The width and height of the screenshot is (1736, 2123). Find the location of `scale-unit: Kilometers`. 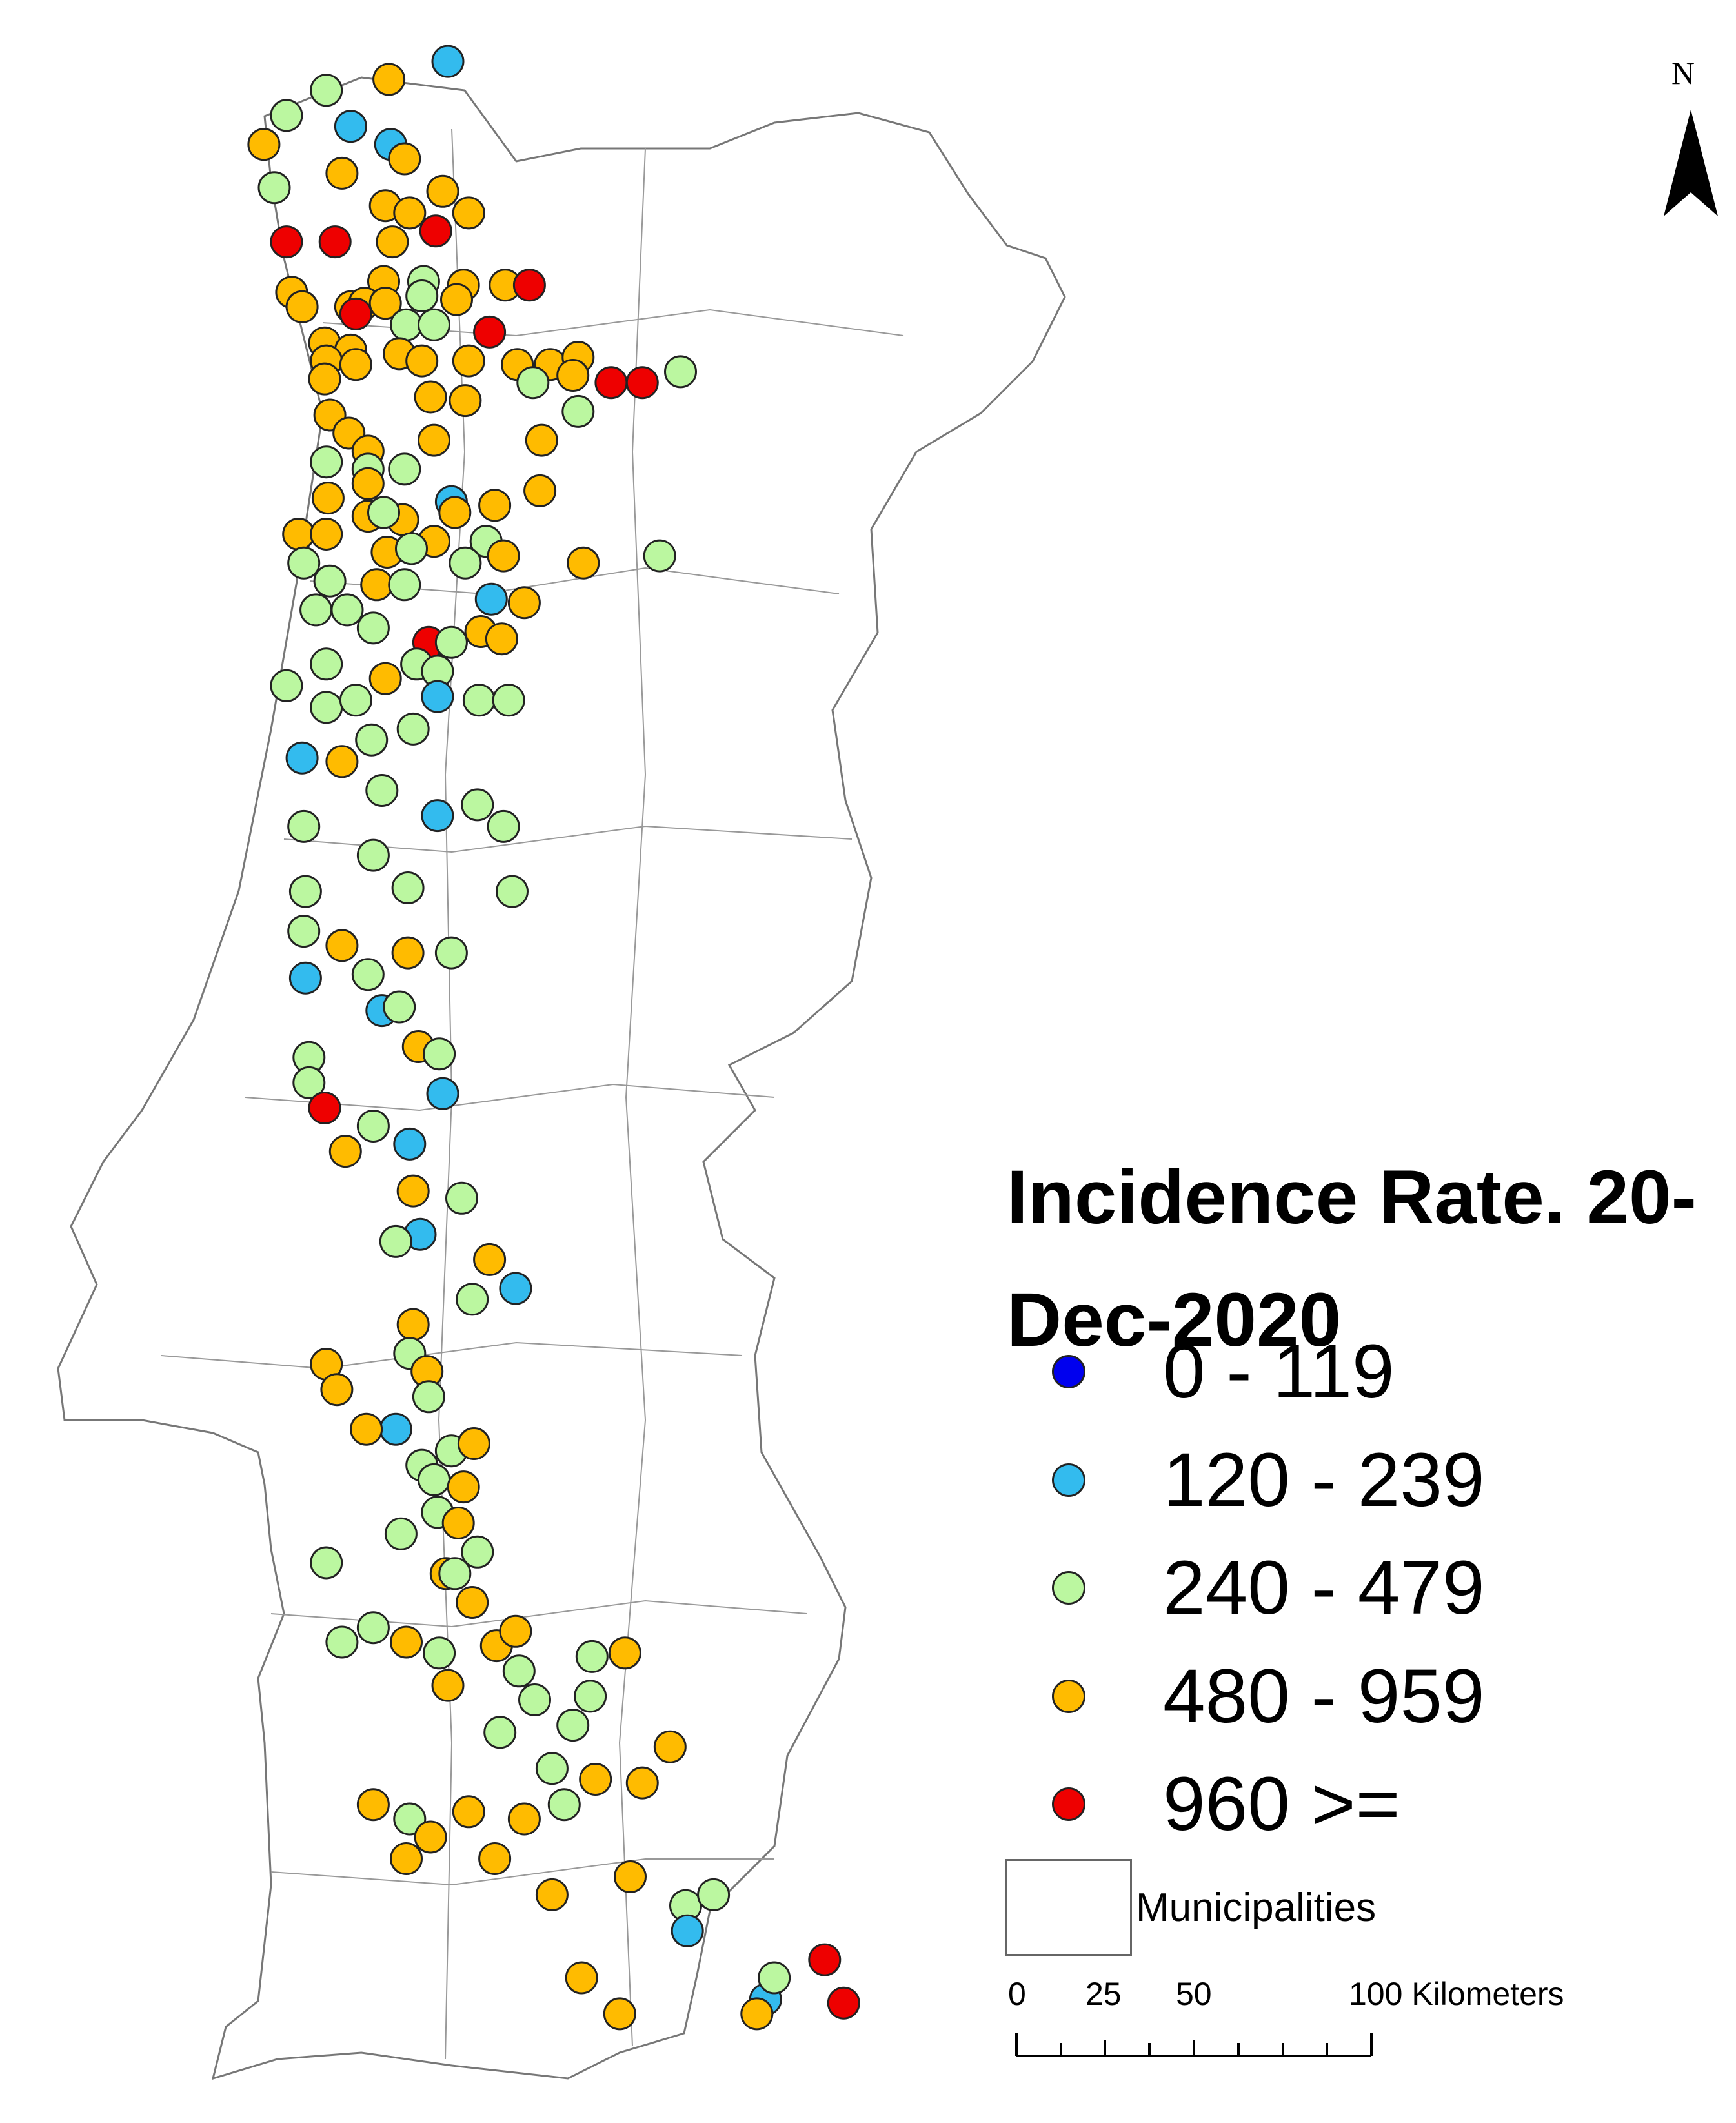

scale-unit: Kilometers is located at coordinates (1487, 1994).